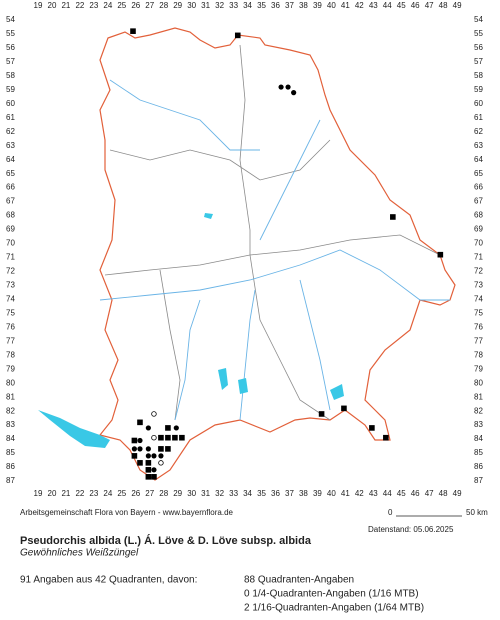 The height and width of the screenshot is (620, 500). Describe the element at coordinates (10, 145) in the screenshot. I see `row-label: 63` at that location.